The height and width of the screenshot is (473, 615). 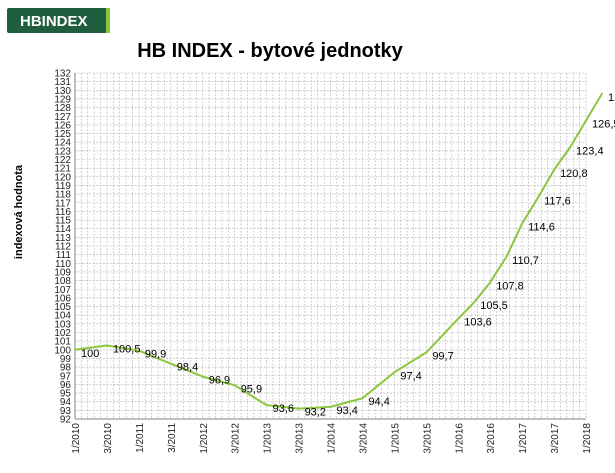 What do you see at coordinates (155, 355) in the screenshot?
I see `data-label: 99,9` at bounding box center [155, 355].